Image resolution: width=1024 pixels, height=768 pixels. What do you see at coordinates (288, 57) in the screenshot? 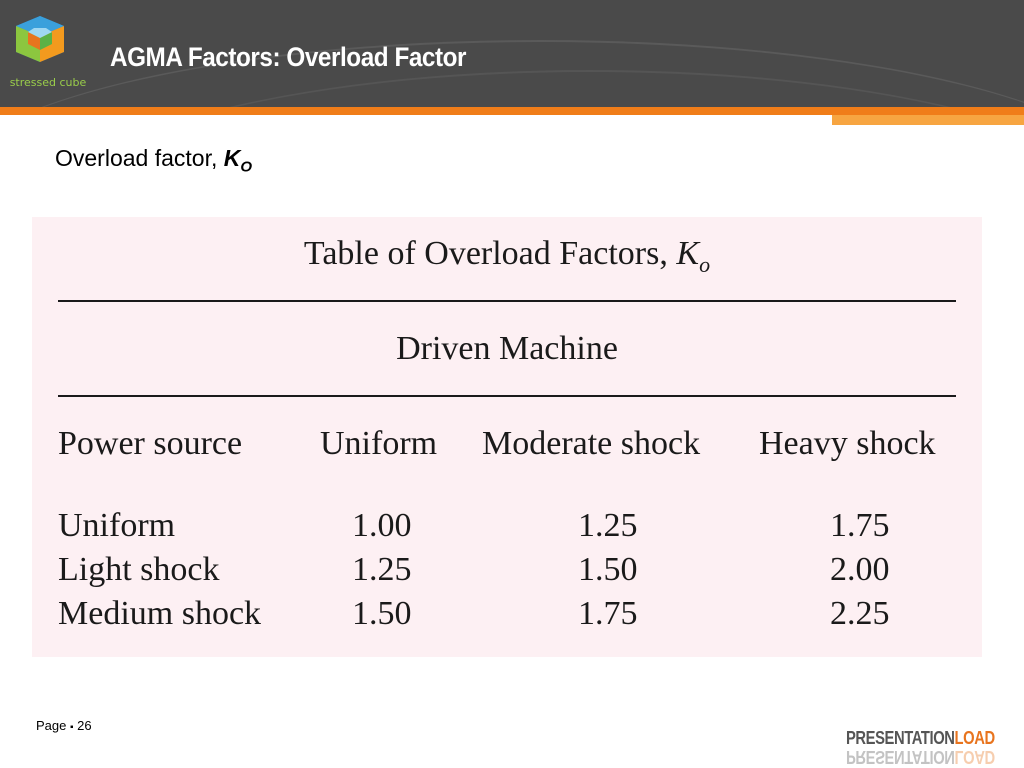
I see `slide-title: AGMA Factors: Overload Factor` at bounding box center [288, 57].